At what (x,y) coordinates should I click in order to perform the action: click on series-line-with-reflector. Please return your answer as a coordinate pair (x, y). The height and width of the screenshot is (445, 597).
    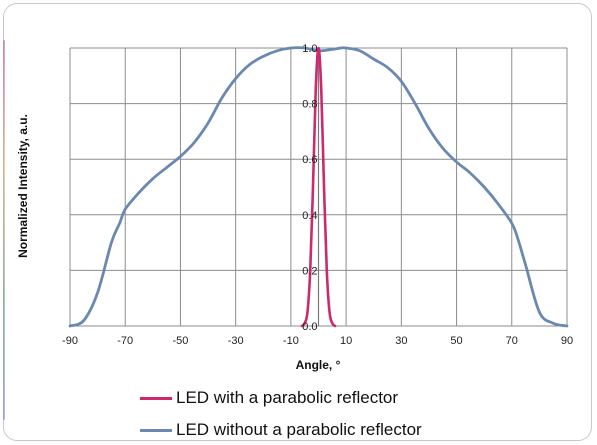
    Looking at the image, I should click on (318, 187).